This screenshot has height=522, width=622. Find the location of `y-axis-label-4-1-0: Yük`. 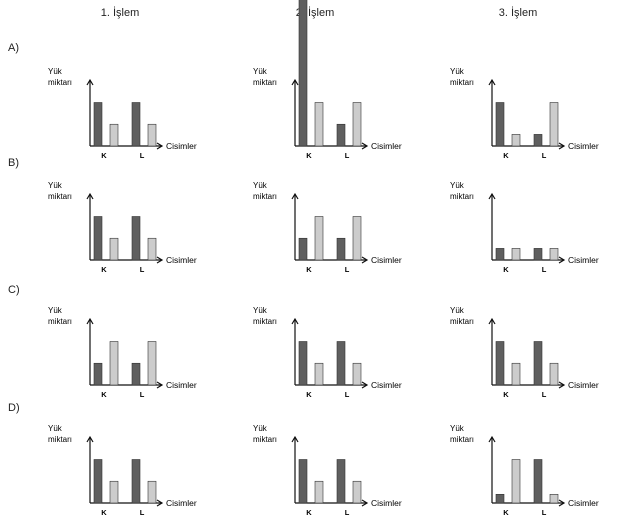

y-axis-label-4-1-0: Yük is located at coordinates (55, 428).